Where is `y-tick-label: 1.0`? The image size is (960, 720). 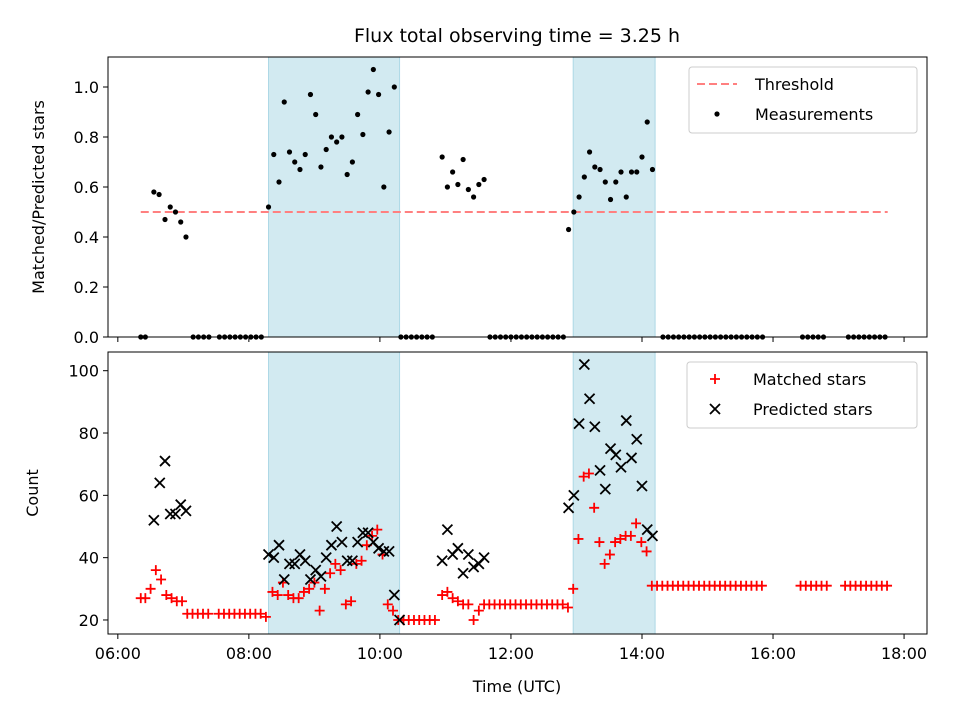
y-tick-label: 1.0 is located at coordinates (86, 87).